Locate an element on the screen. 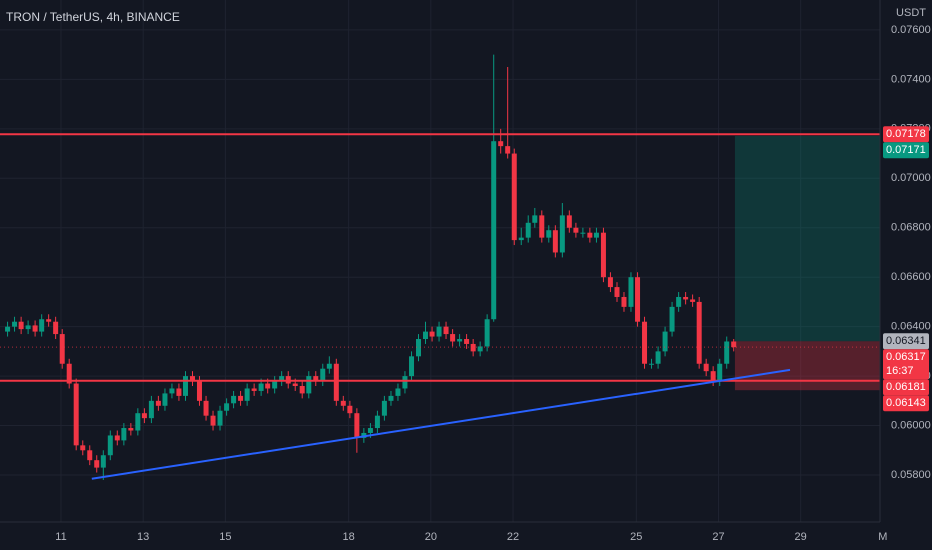  x-tick-label: 18 is located at coordinates (349, 537).